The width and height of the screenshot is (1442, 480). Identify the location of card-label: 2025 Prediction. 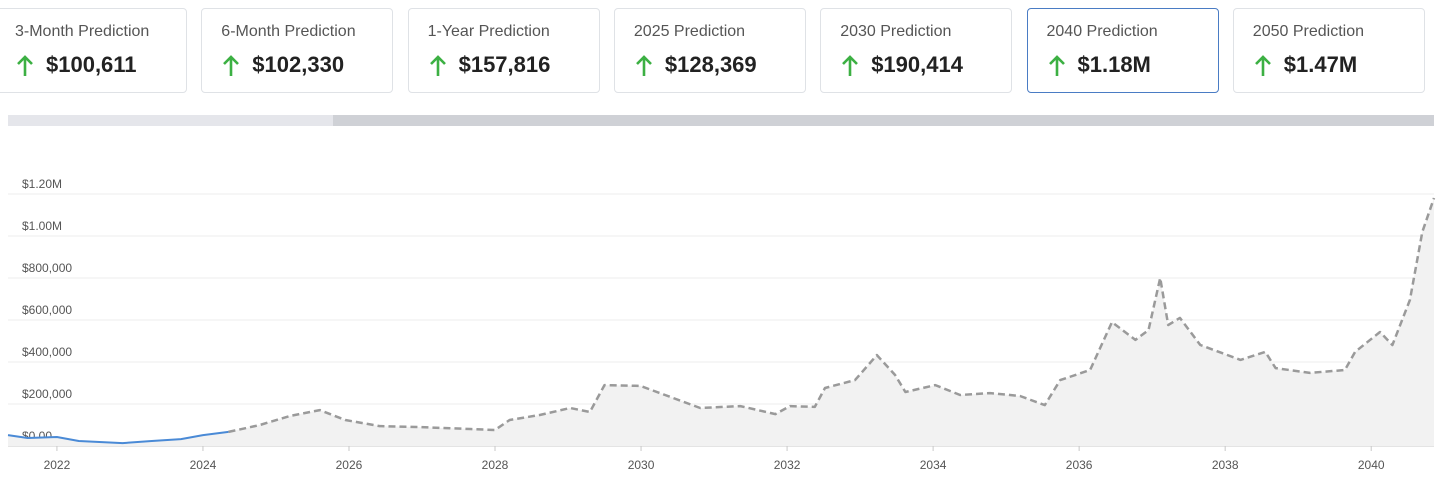
(689, 31).